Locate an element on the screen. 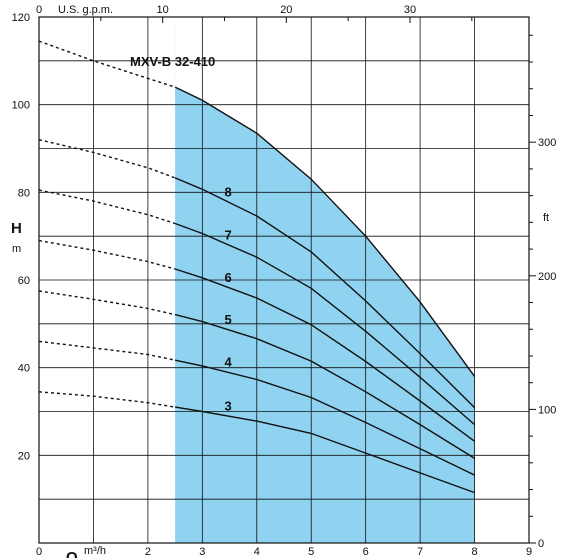 The image size is (566, 558). x2-tick-label: 20 is located at coordinates (286, 10).